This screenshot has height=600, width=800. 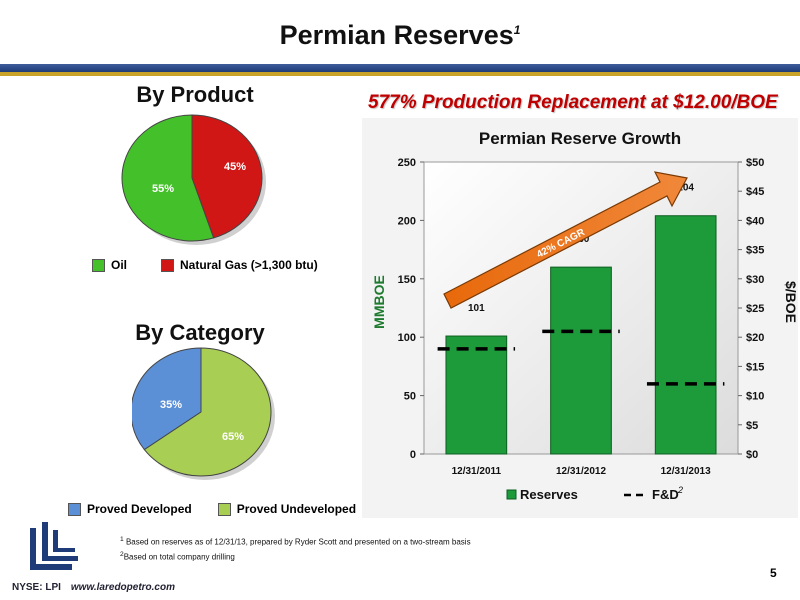 I want to click on y2-tick-label: $35, so click(x=755, y=251).